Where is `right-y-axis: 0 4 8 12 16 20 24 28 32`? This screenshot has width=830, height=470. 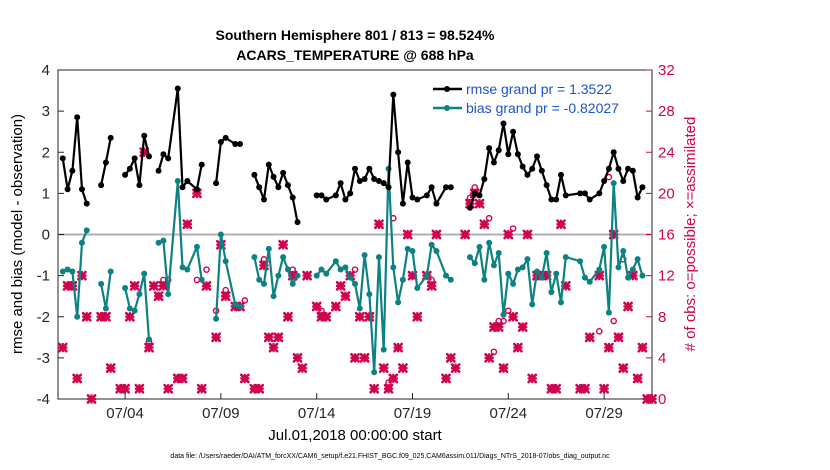
right-y-axis: 0 4 8 12 16 20 24 28 32 is located at coordinates (660, 235).